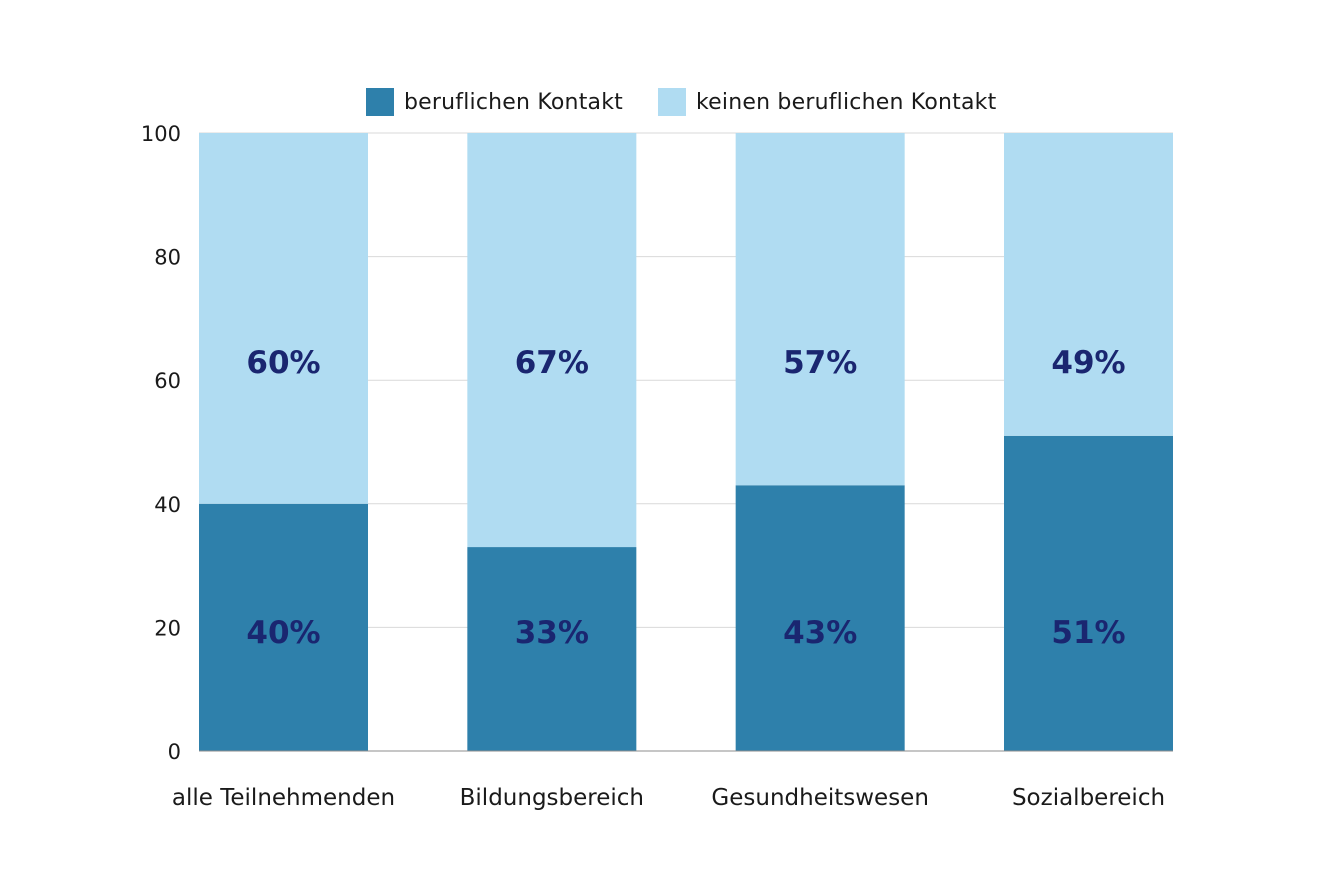 This screenshot has height=882, width=1320. I want to click on data-label: 33%, so click(552, 633).